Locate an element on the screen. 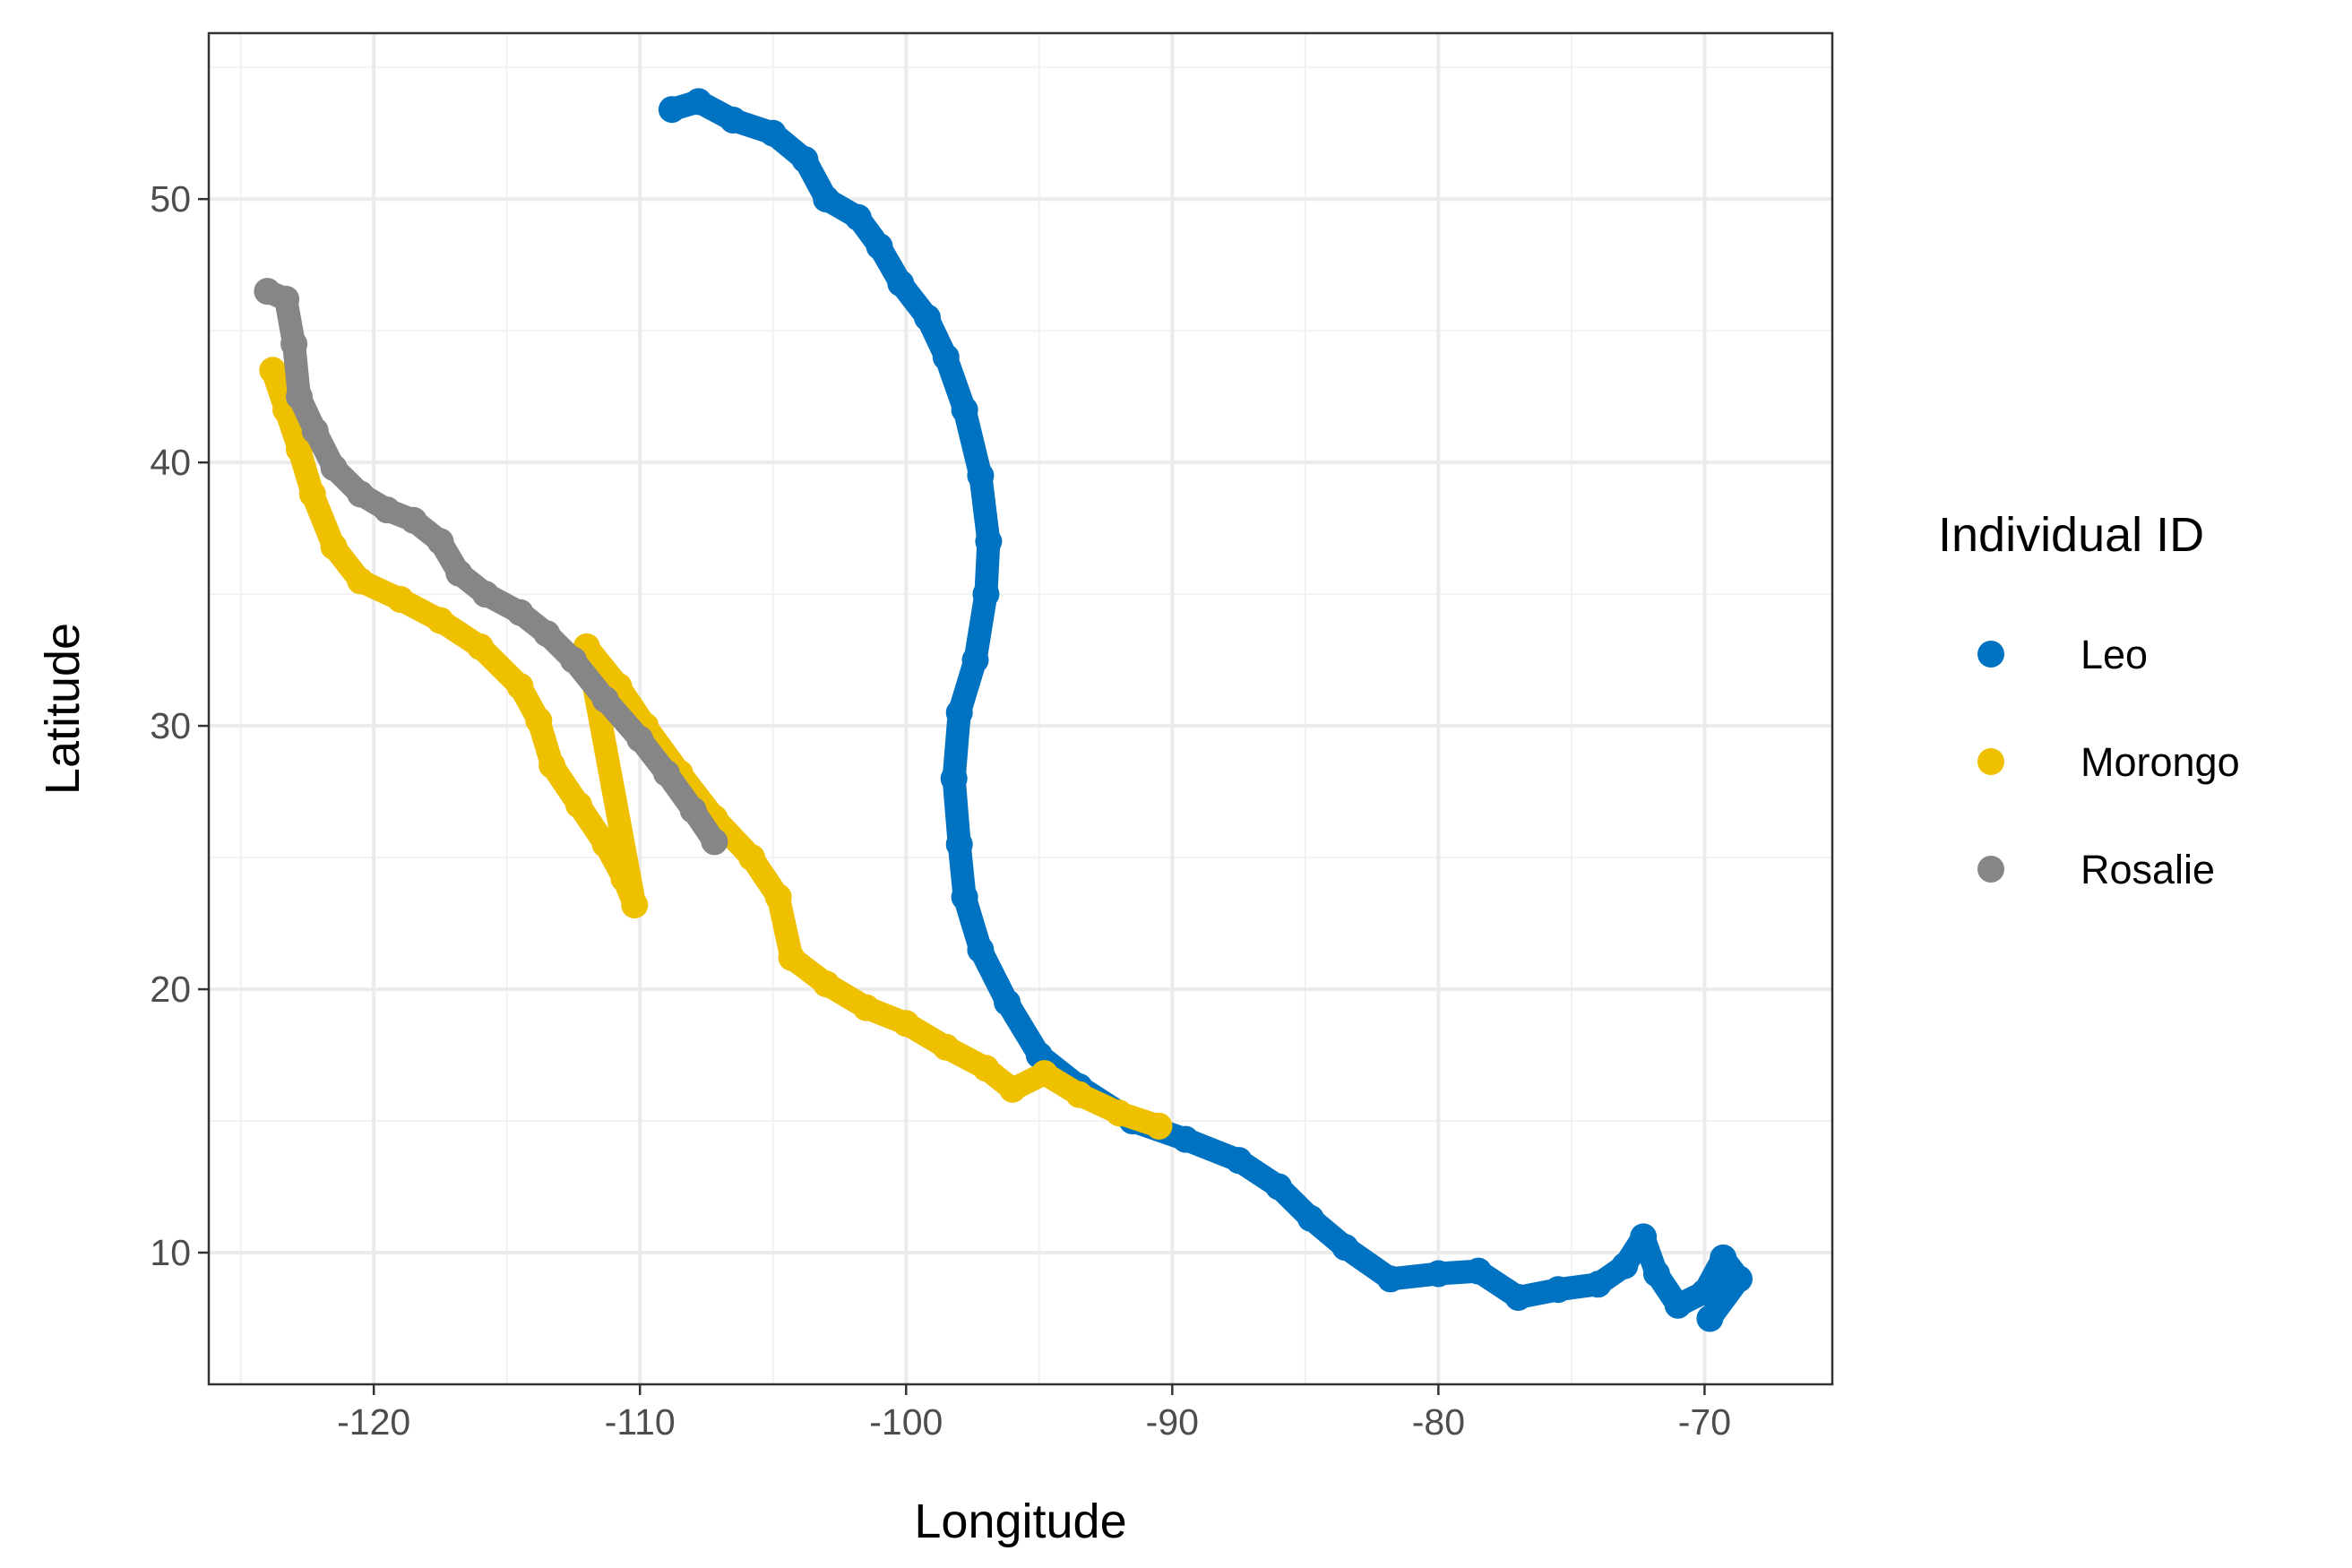 The width and height of the screenshot is (2352, 1568). legend-label-rosalie: Rosalie is located at coordinates (2148, 870).